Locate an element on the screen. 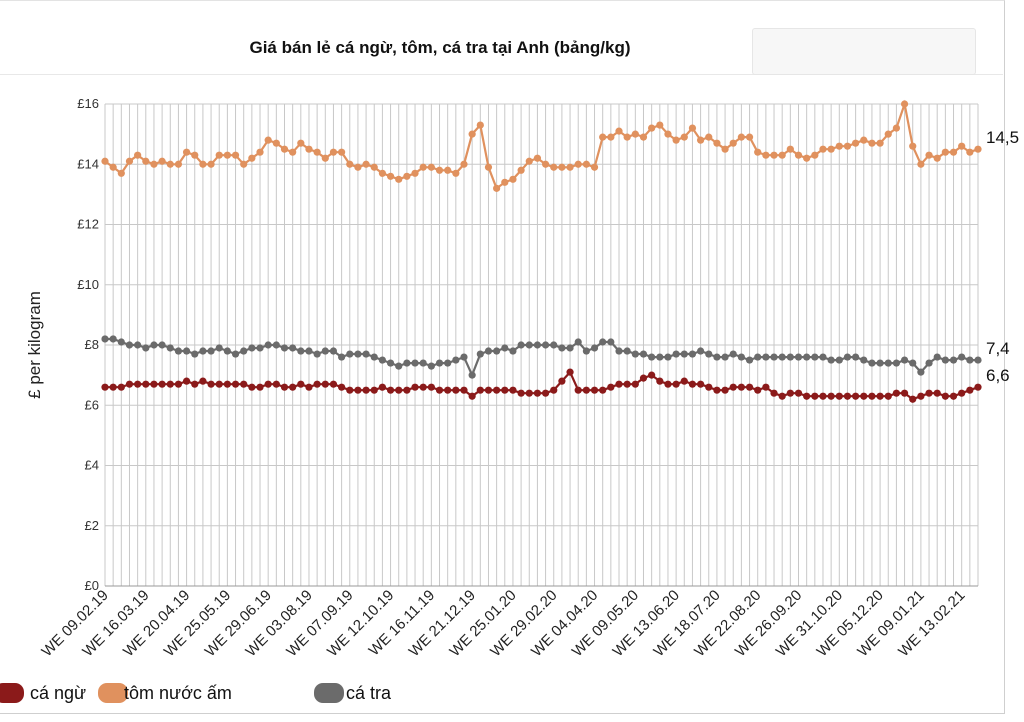 Image resolution: width=1024 pixels, height=722 pixels. y-tick-label: £14 is located at coordinates (88, 163).